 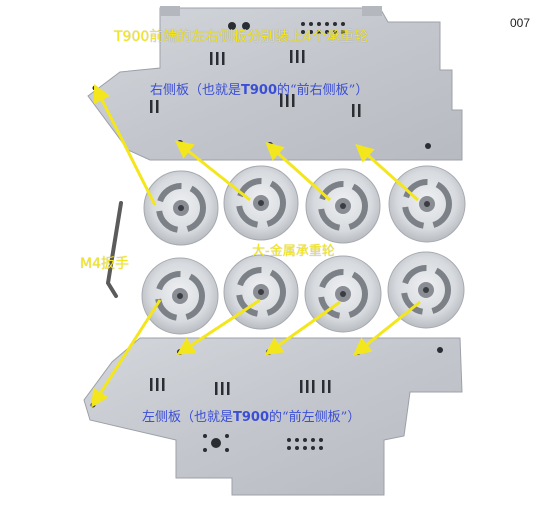 I want to click on left-panel-label: 左侧板（也就是T900的“前左侧板”）, so click(x=251, y=415).